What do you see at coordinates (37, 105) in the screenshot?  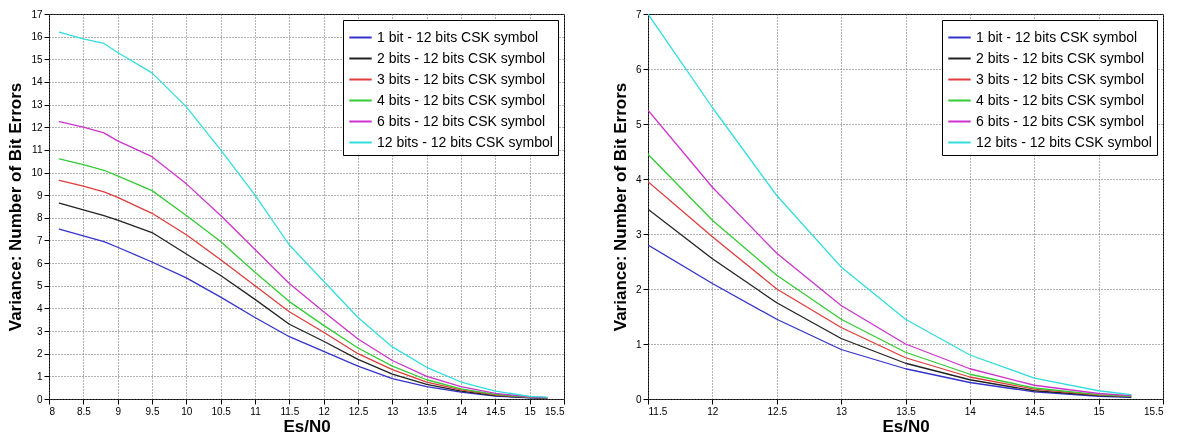 I see `y-tick-label: 13` at bounding box center [37, 105].